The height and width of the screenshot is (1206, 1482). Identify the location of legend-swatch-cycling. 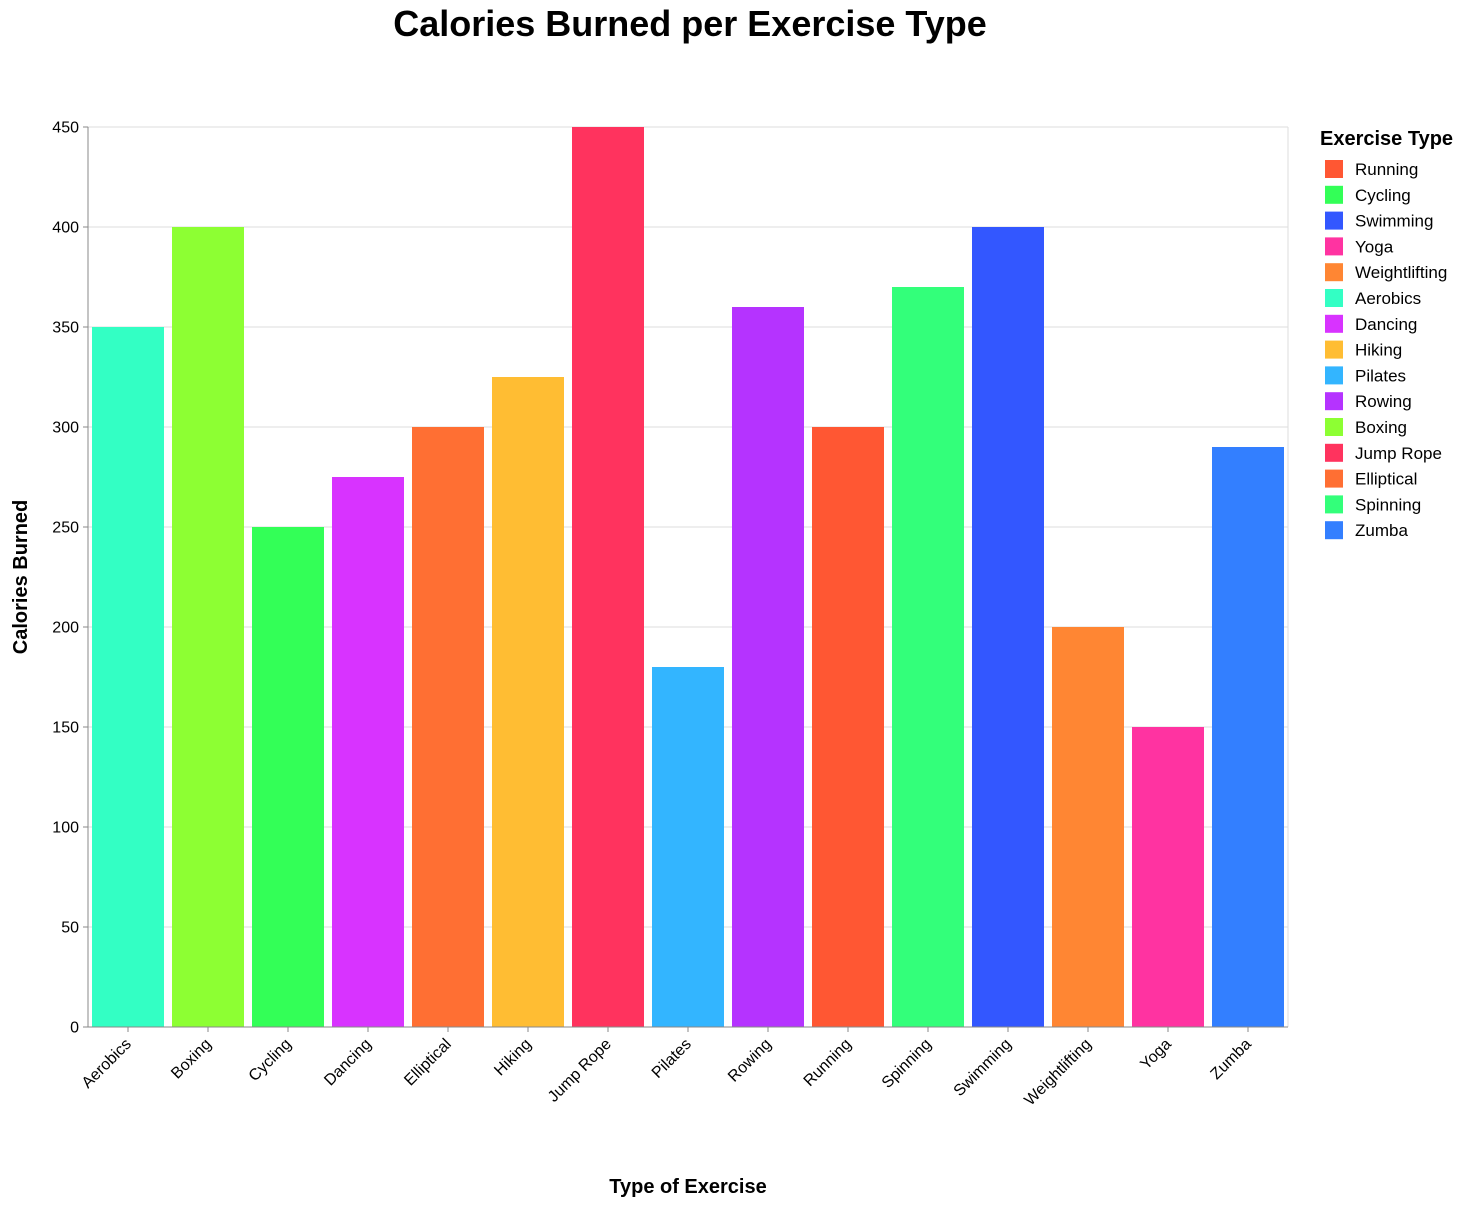
(1334, 194).